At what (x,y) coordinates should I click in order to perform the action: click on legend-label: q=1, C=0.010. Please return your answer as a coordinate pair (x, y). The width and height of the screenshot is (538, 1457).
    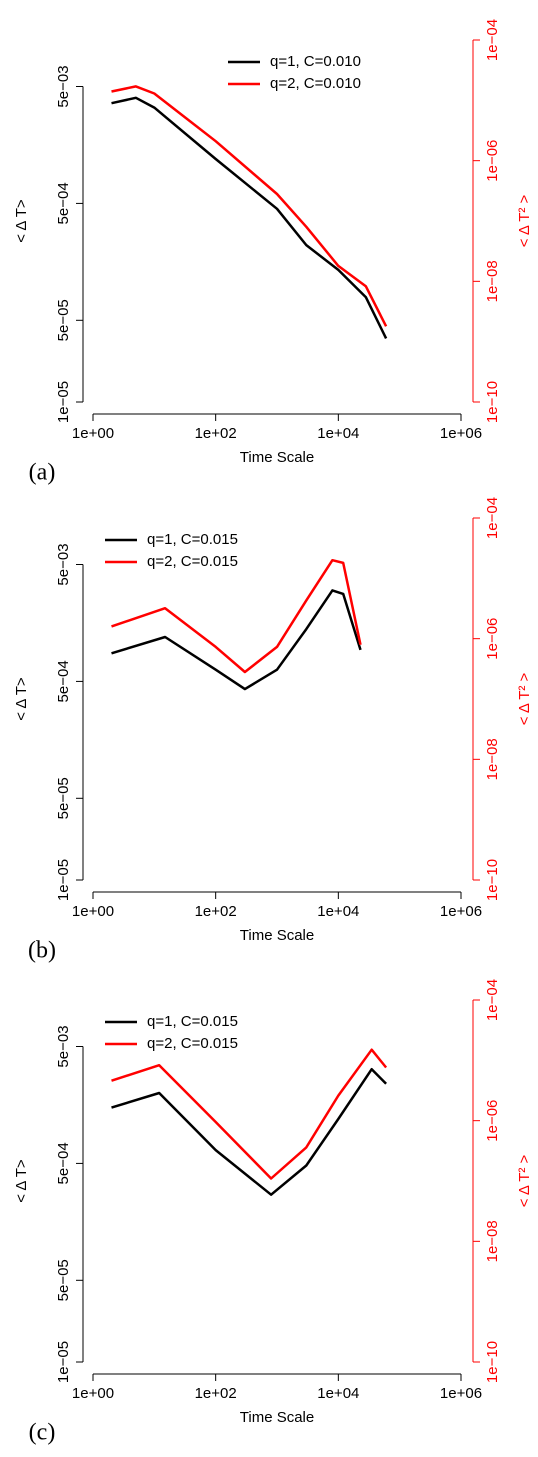
    Looking at the image, I should click on (315, 61).